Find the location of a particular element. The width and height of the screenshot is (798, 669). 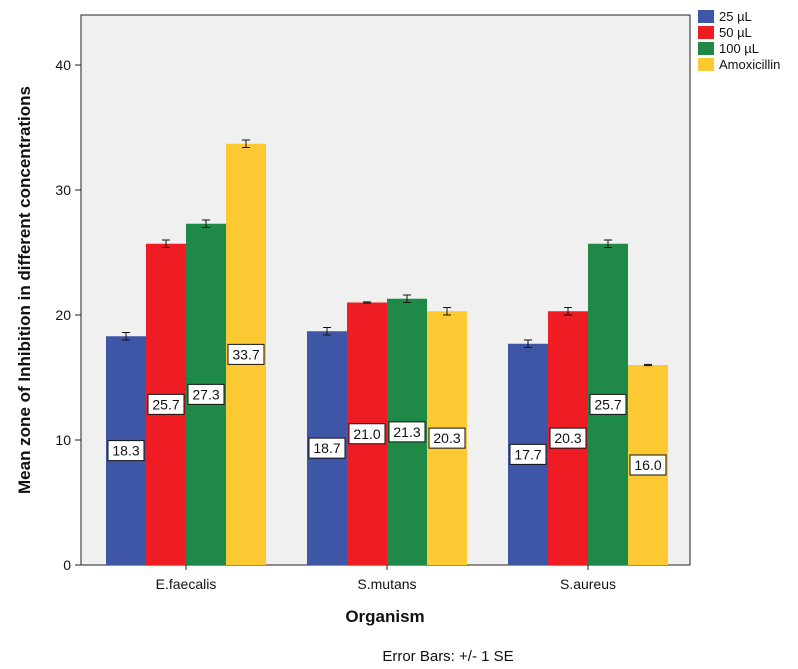

data-label: 27.3 is located at coordinates (205, 394).